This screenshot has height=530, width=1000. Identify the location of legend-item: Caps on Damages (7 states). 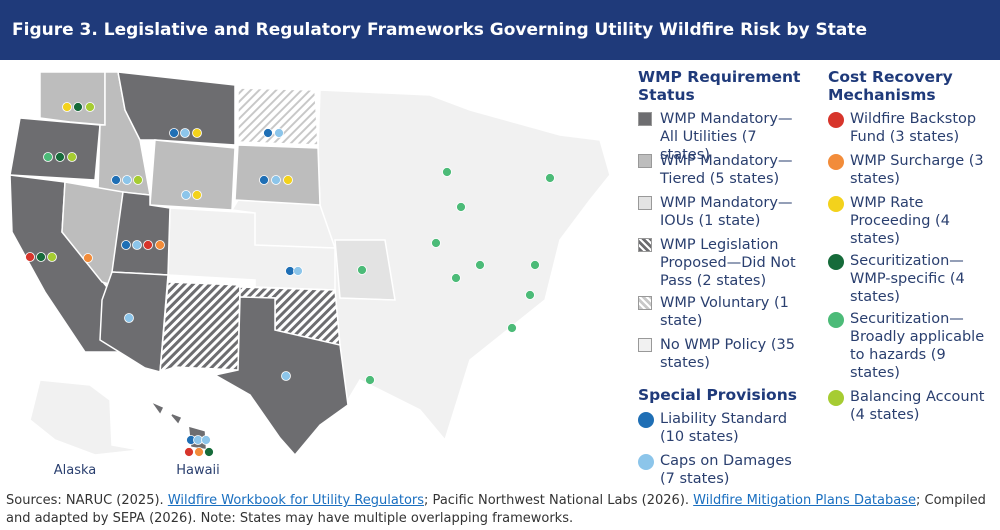
(724, 470).